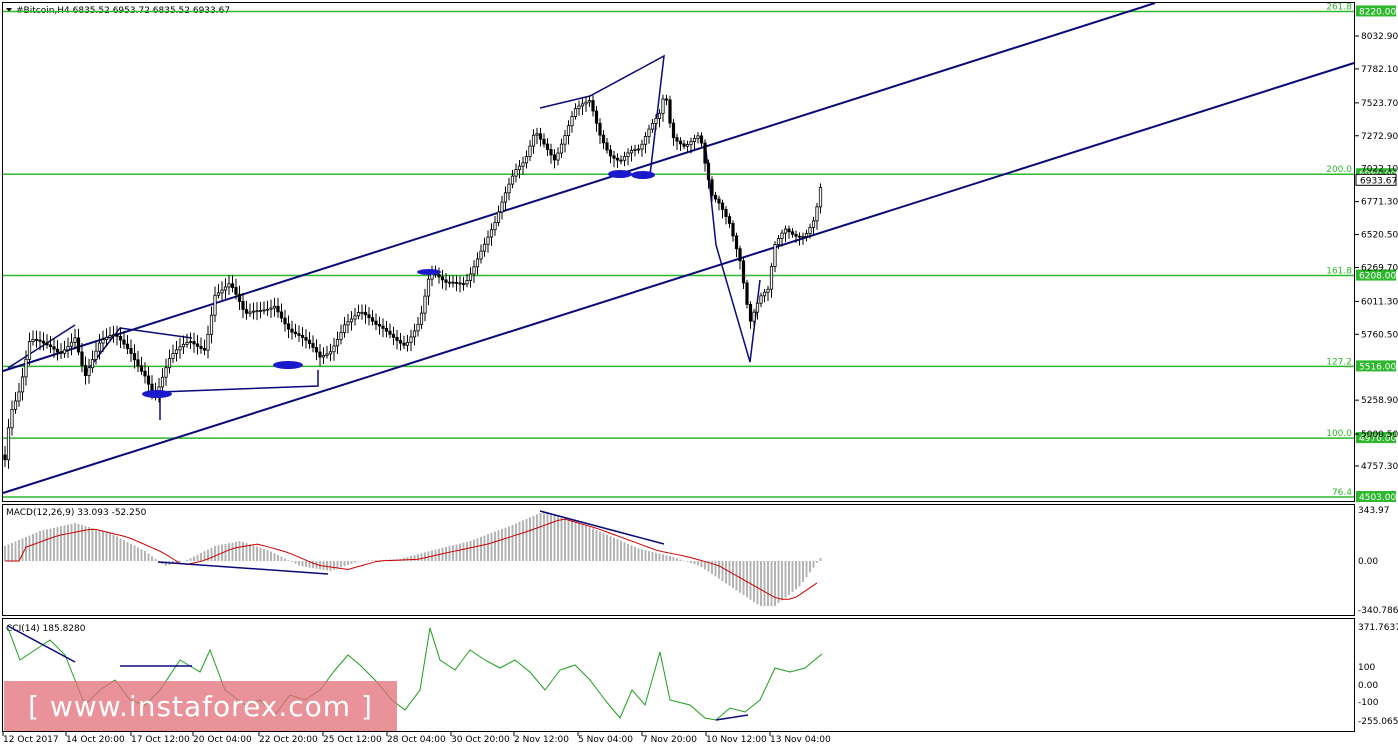 Image resolution: width=1398 pixels, height=750 pixels. Describe the element at coordinates (602, 115) in the screenshot. I see `top-pattern-line` at that location.